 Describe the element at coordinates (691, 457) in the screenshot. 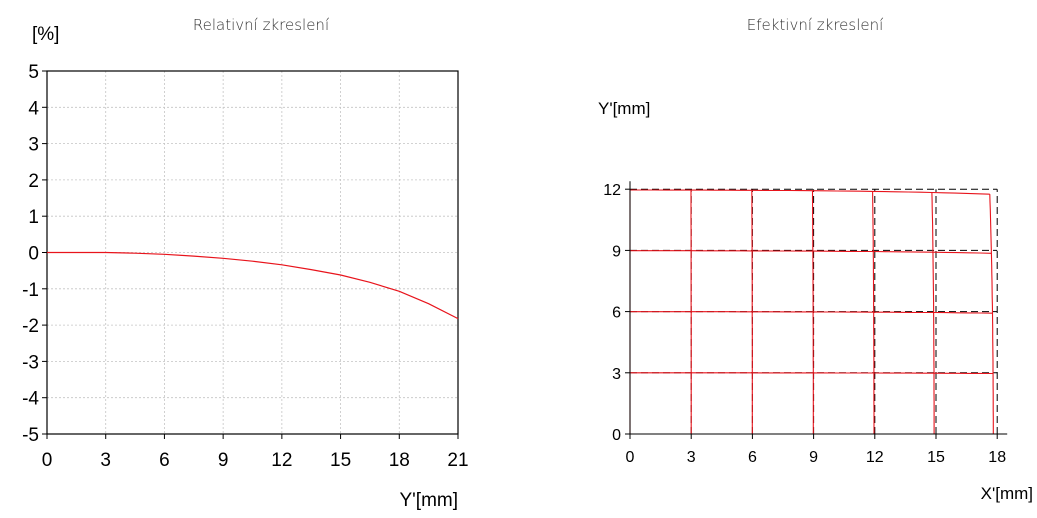

I see `chart2-xtick-label: 3` at that location.